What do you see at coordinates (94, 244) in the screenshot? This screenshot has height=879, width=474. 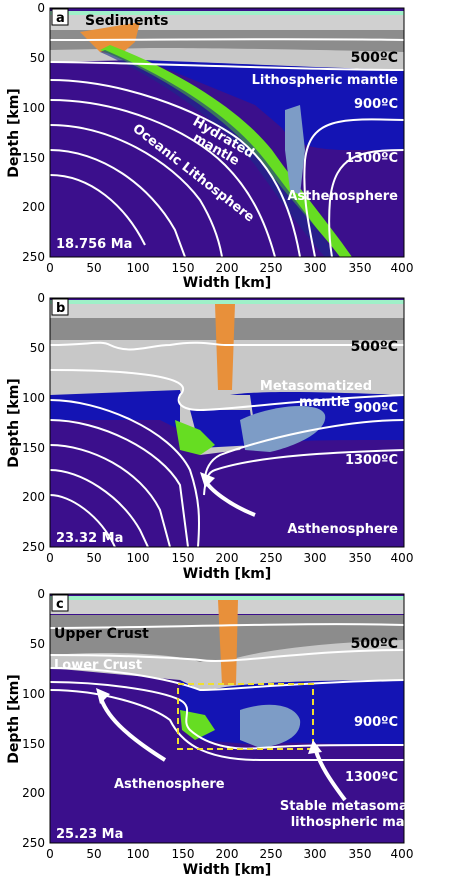 I see `panel-a-time: 18.756 Ma` at bounding box center [94, 244].